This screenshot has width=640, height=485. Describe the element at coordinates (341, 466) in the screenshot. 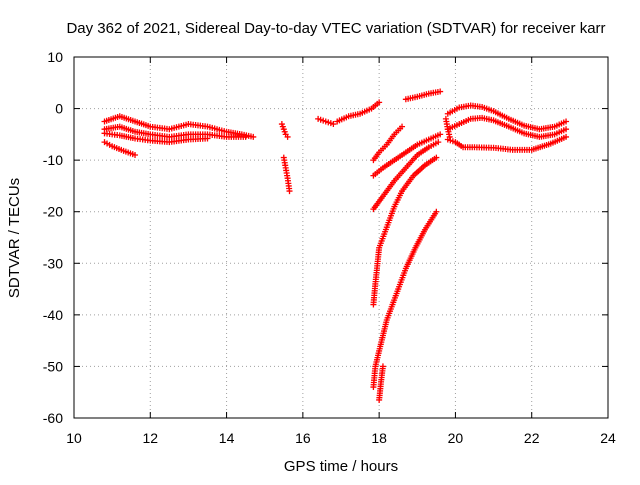

I see `x-axis-label: GPS time / hours` at that location.